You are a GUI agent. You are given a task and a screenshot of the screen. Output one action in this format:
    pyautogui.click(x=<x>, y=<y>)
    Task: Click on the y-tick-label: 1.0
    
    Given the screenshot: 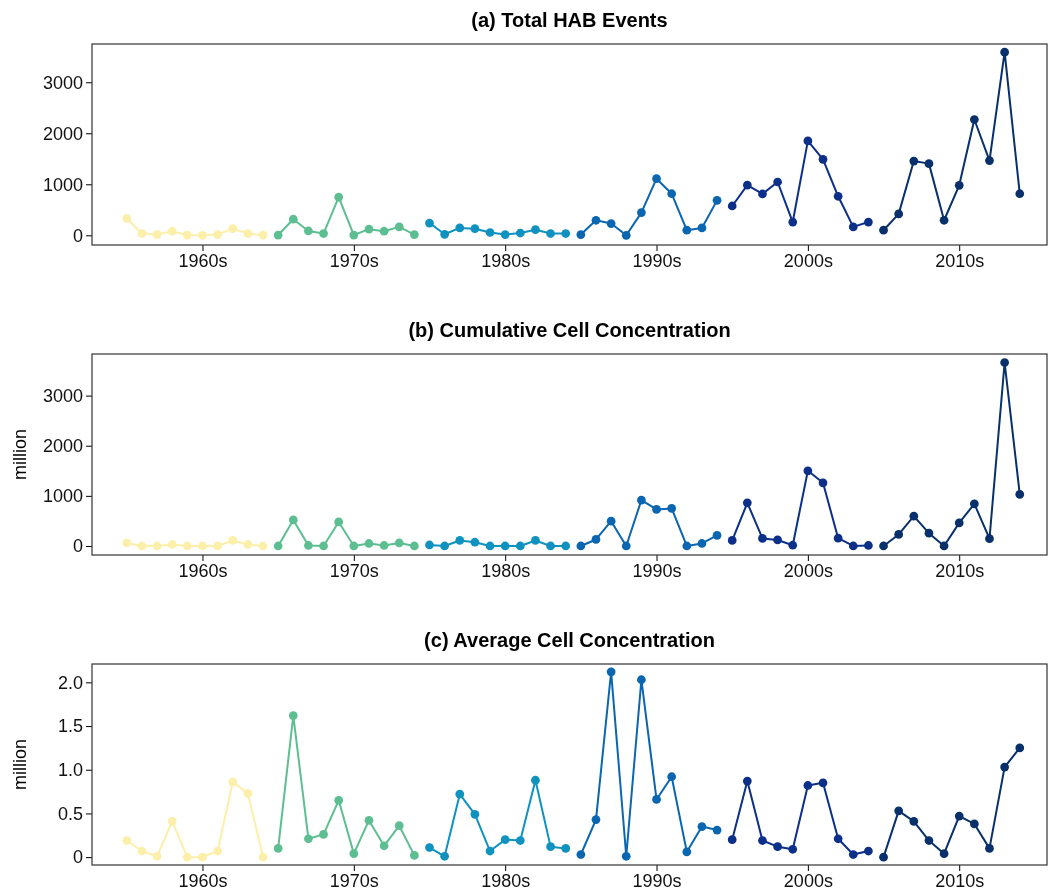 What is the action you would take?
    pyautogui.click(x=70, y=770)
    